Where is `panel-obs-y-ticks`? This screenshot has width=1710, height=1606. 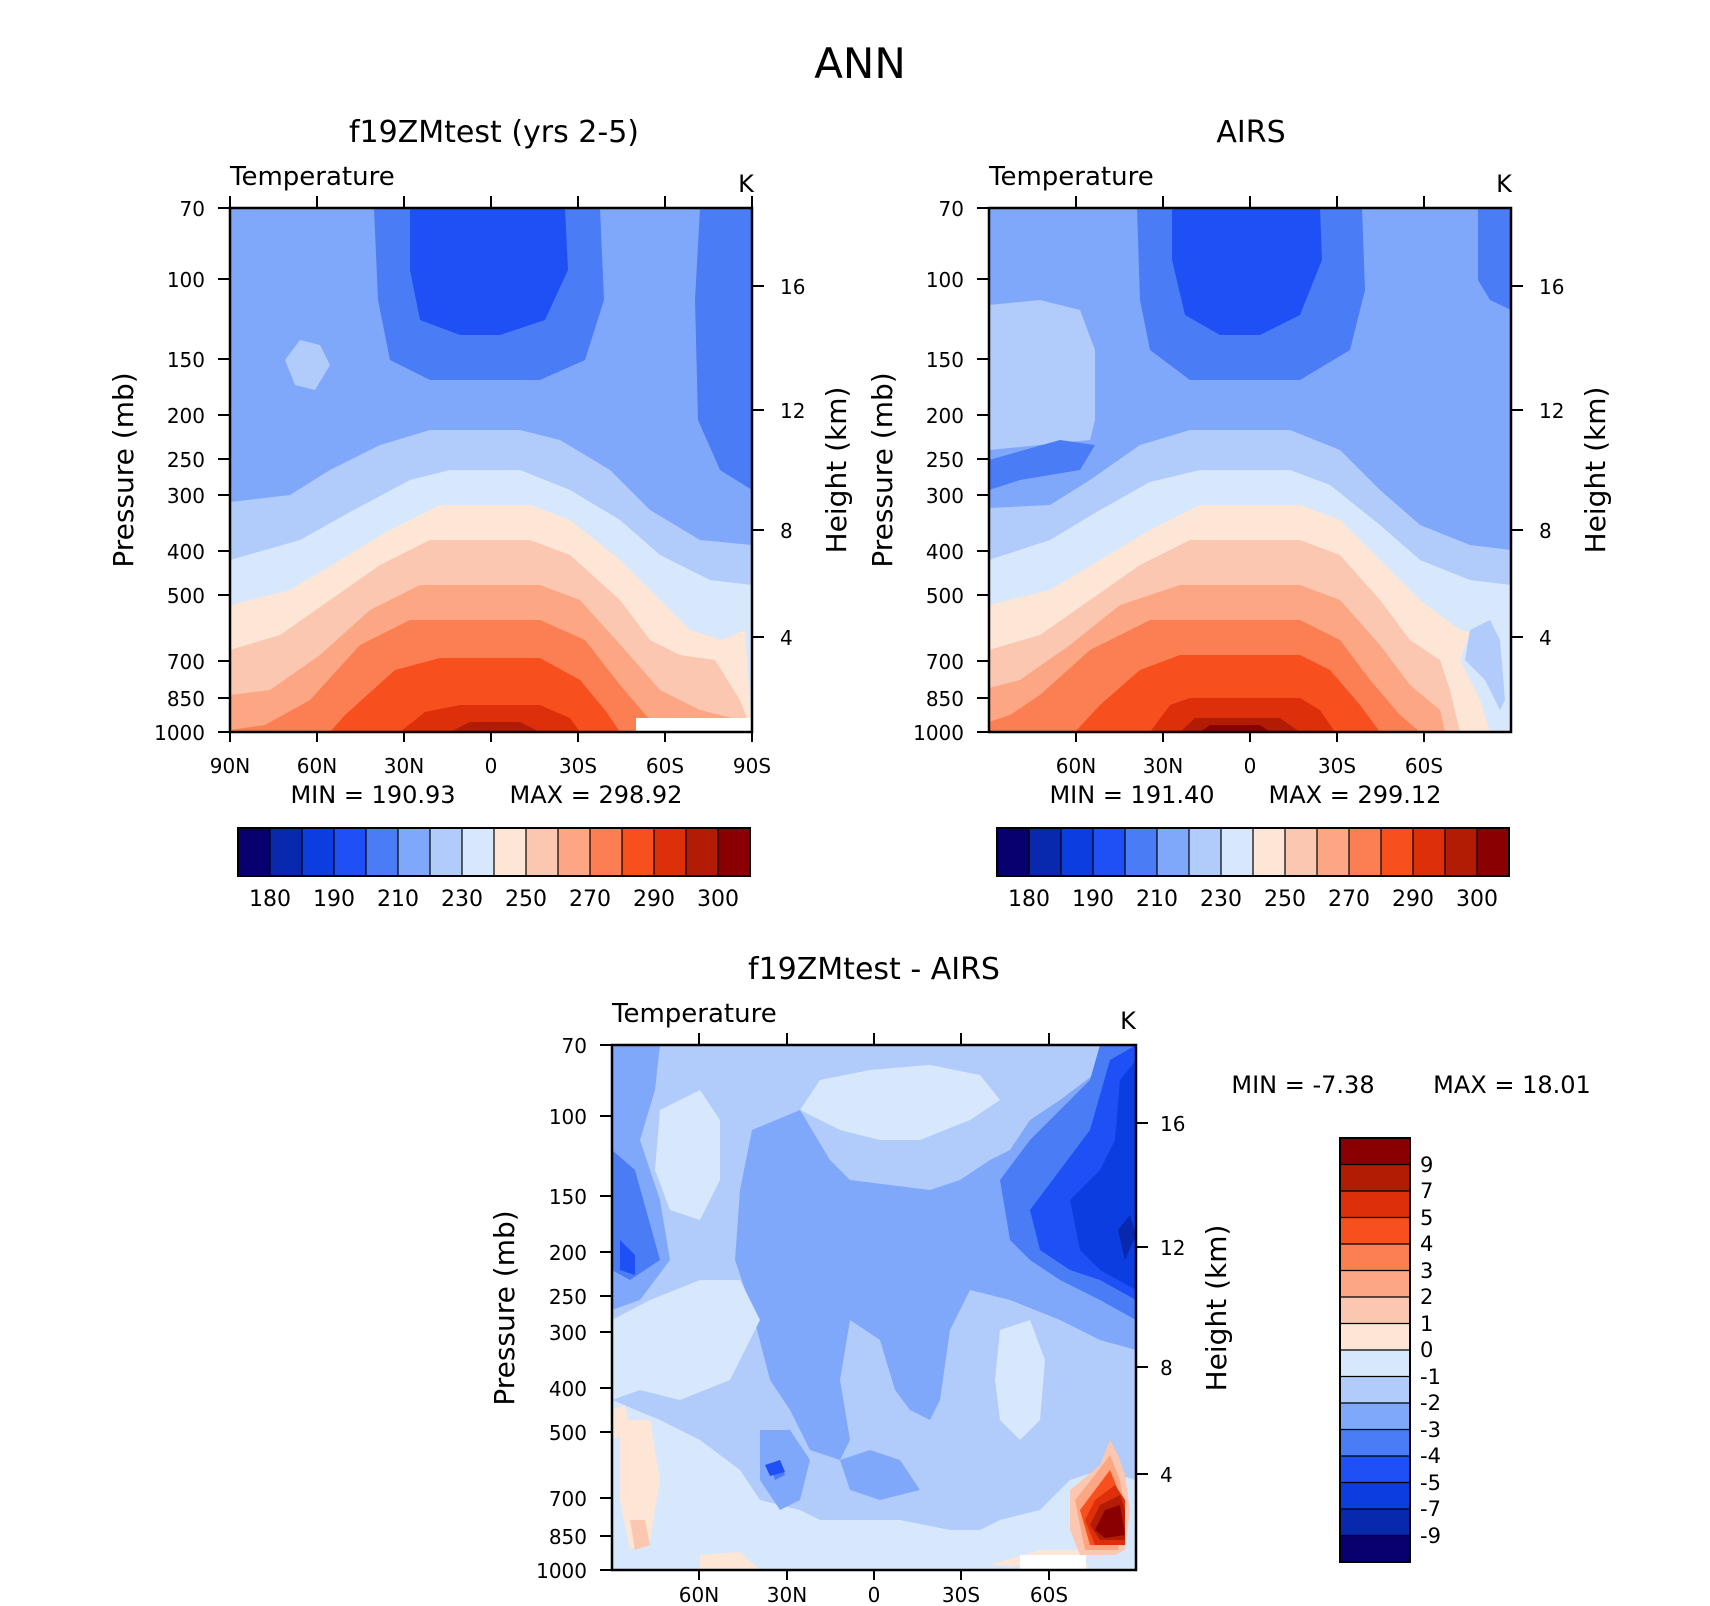
panel-obs-y-ticks is located at coordinates (1250, 470).